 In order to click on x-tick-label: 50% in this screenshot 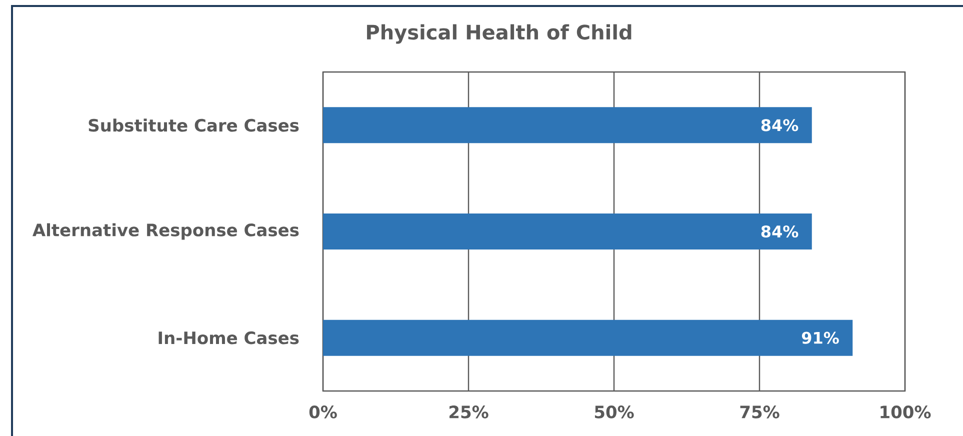, I will do `click(614, 412)`.